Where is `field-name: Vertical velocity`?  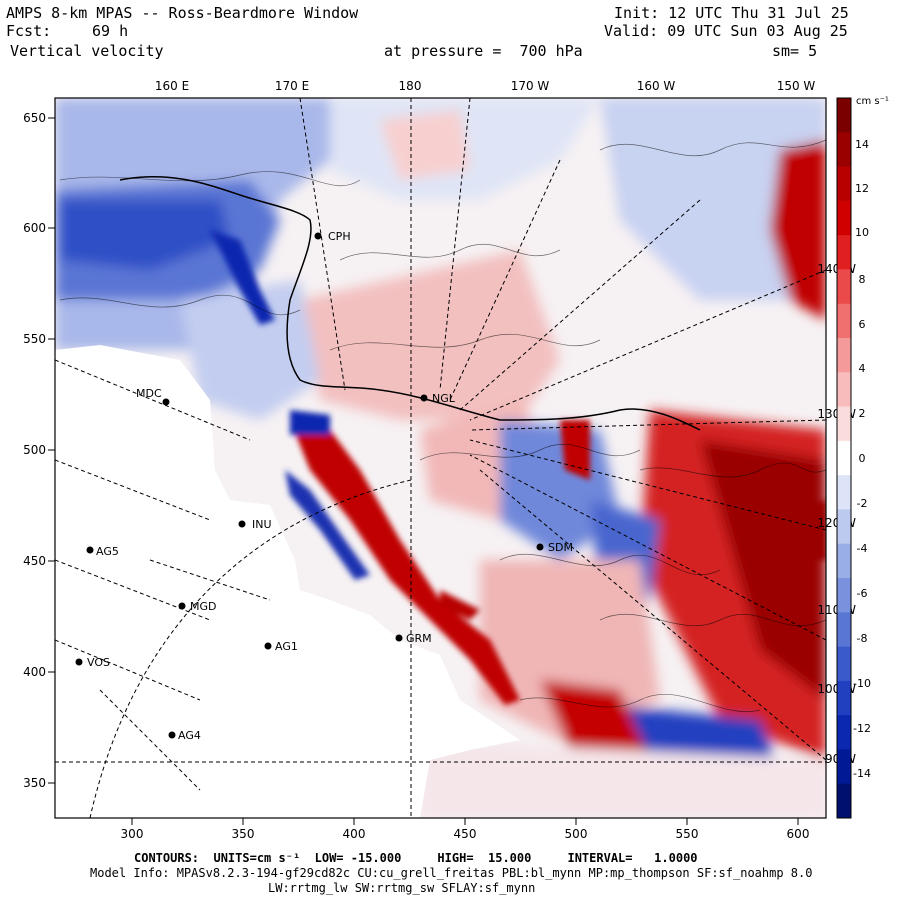 field-name: Vertical velocity is located at coordinates (87, 51).